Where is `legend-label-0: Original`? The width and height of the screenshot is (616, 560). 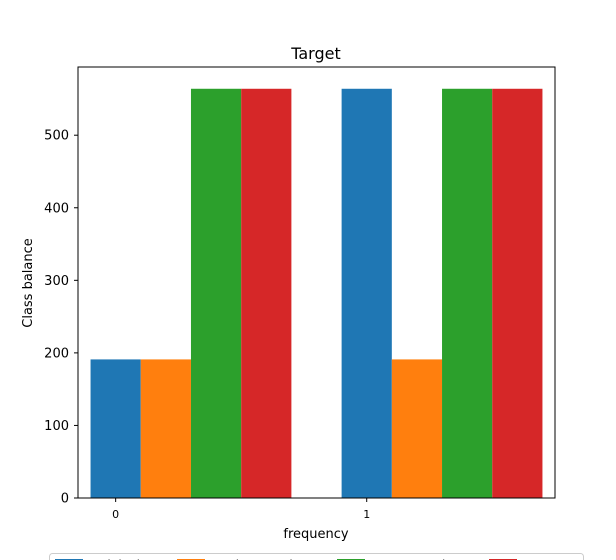
legend-label-0: Original is located at coordinates (116, 559).